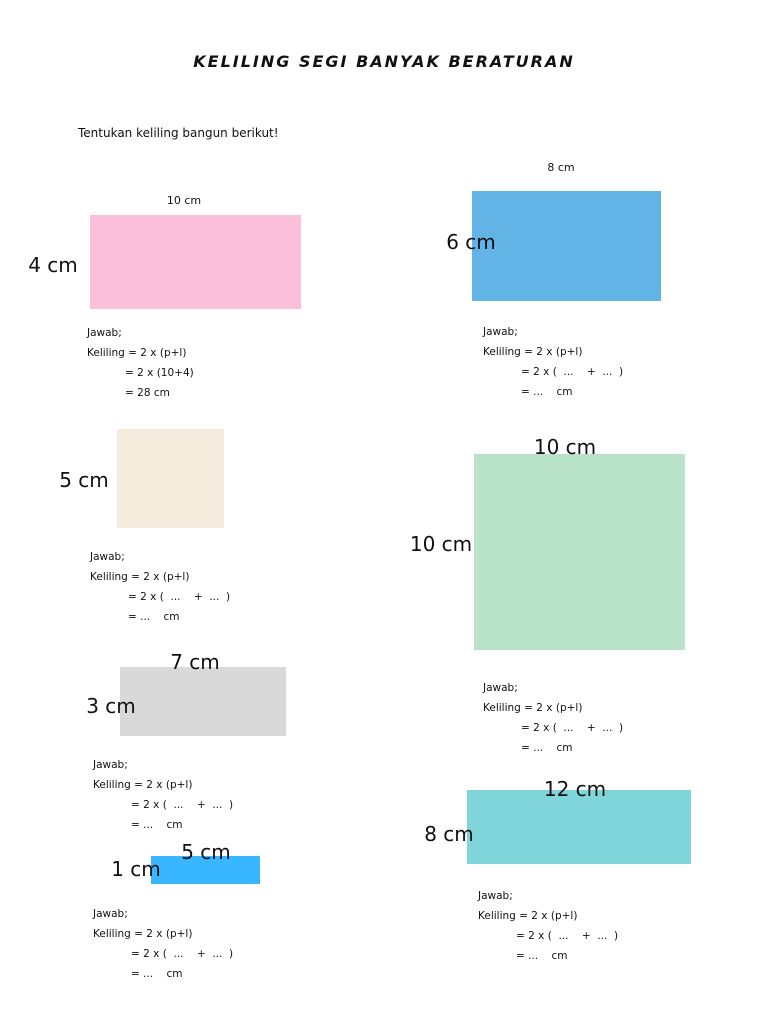  What do you see at coordinates (561, 167) in the screenshot?
I see `length-label: 8 cm` at bounding box center [561, 167].